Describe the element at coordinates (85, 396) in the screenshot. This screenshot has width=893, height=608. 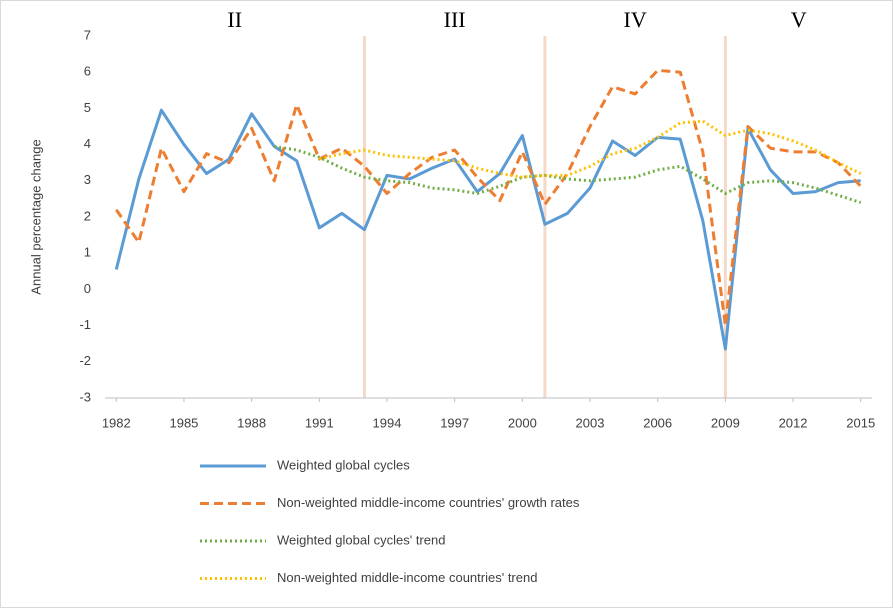
I see `y-tick-label: -3` at that location.